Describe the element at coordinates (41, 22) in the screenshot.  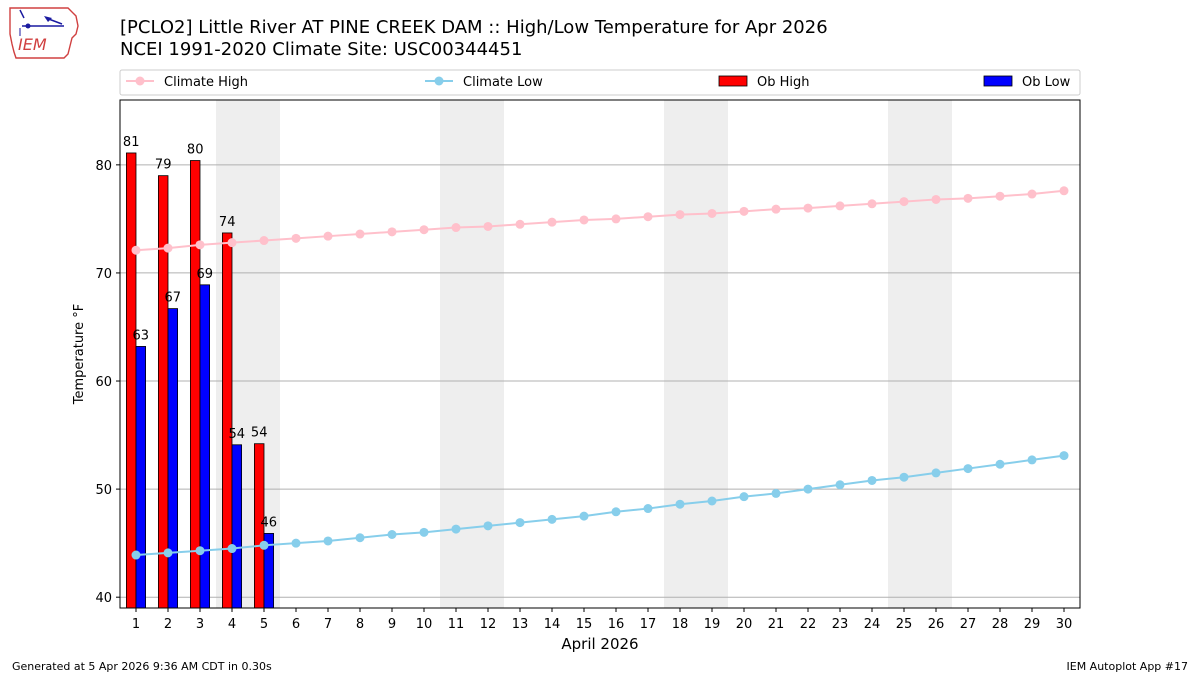
I see `weather-vane-icon` at that location.